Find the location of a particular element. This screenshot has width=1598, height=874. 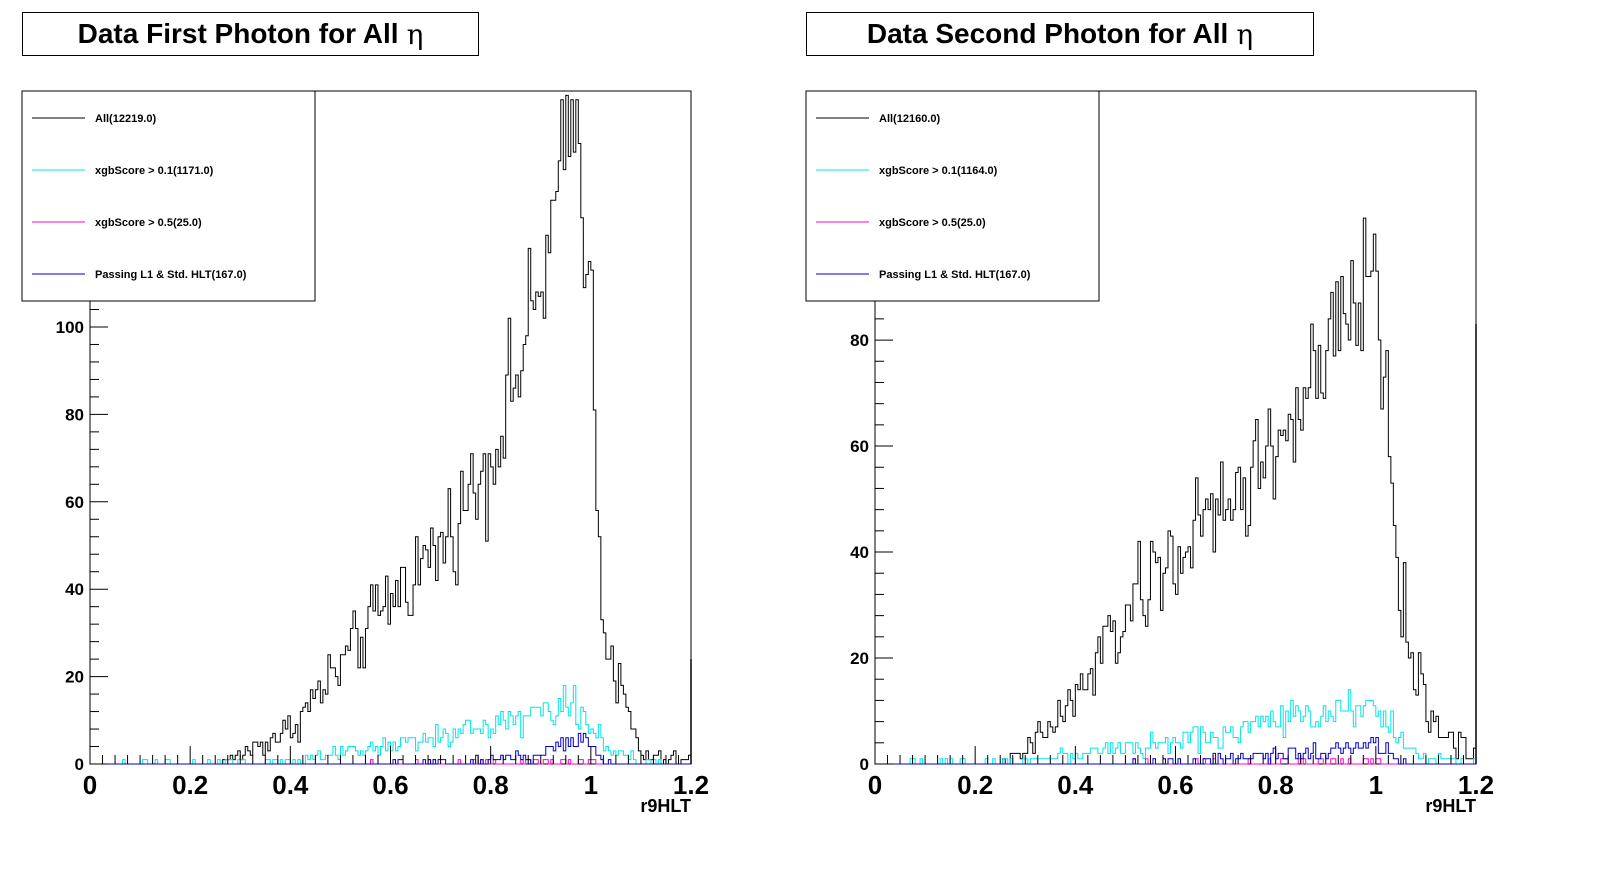

chart-title-right: Data Second Photon for All η is located at coordinates (1060, 34).